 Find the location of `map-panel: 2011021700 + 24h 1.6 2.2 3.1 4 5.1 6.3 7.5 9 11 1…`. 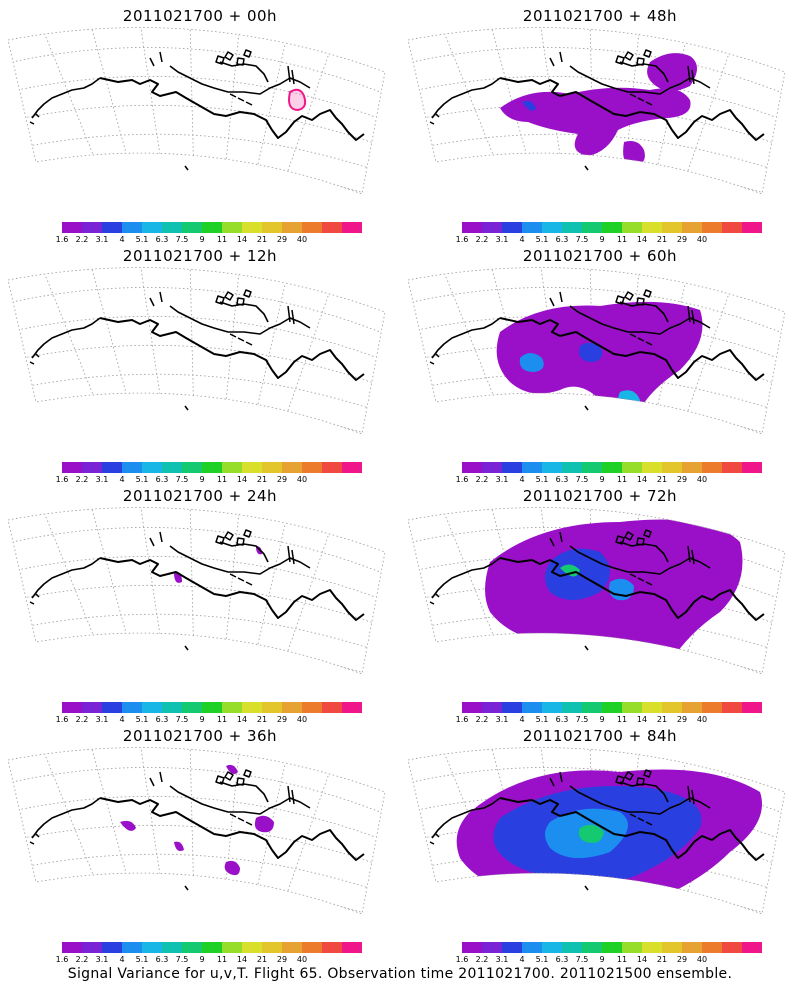

map-panel: 2011021700 + 24h 1.6 2.2 3.1 4 5.1 6.3 7.5 9 11 1… is located at coordinates (200, 602).